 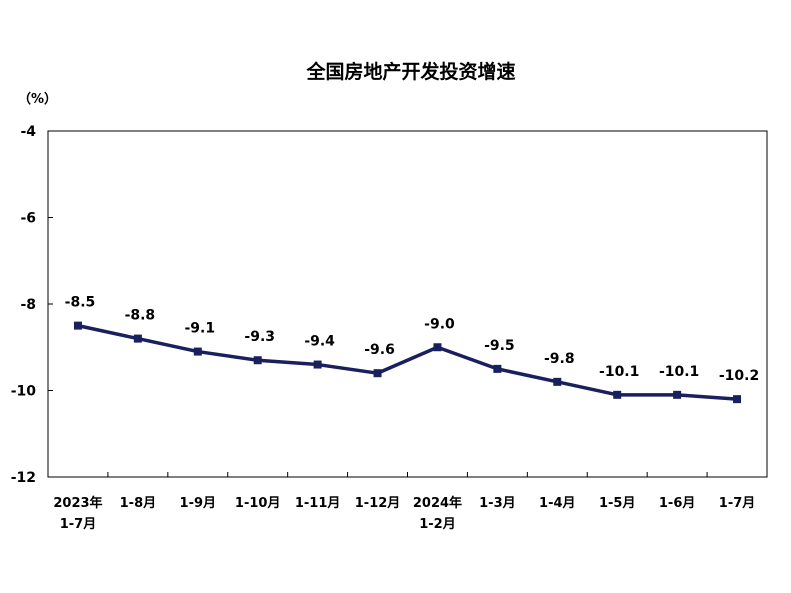 What do you see at coordinates (410, 71) in the screenshot?
I see `chart-title: 全国房地产开发投资增速` at bounding box center [410, 71].